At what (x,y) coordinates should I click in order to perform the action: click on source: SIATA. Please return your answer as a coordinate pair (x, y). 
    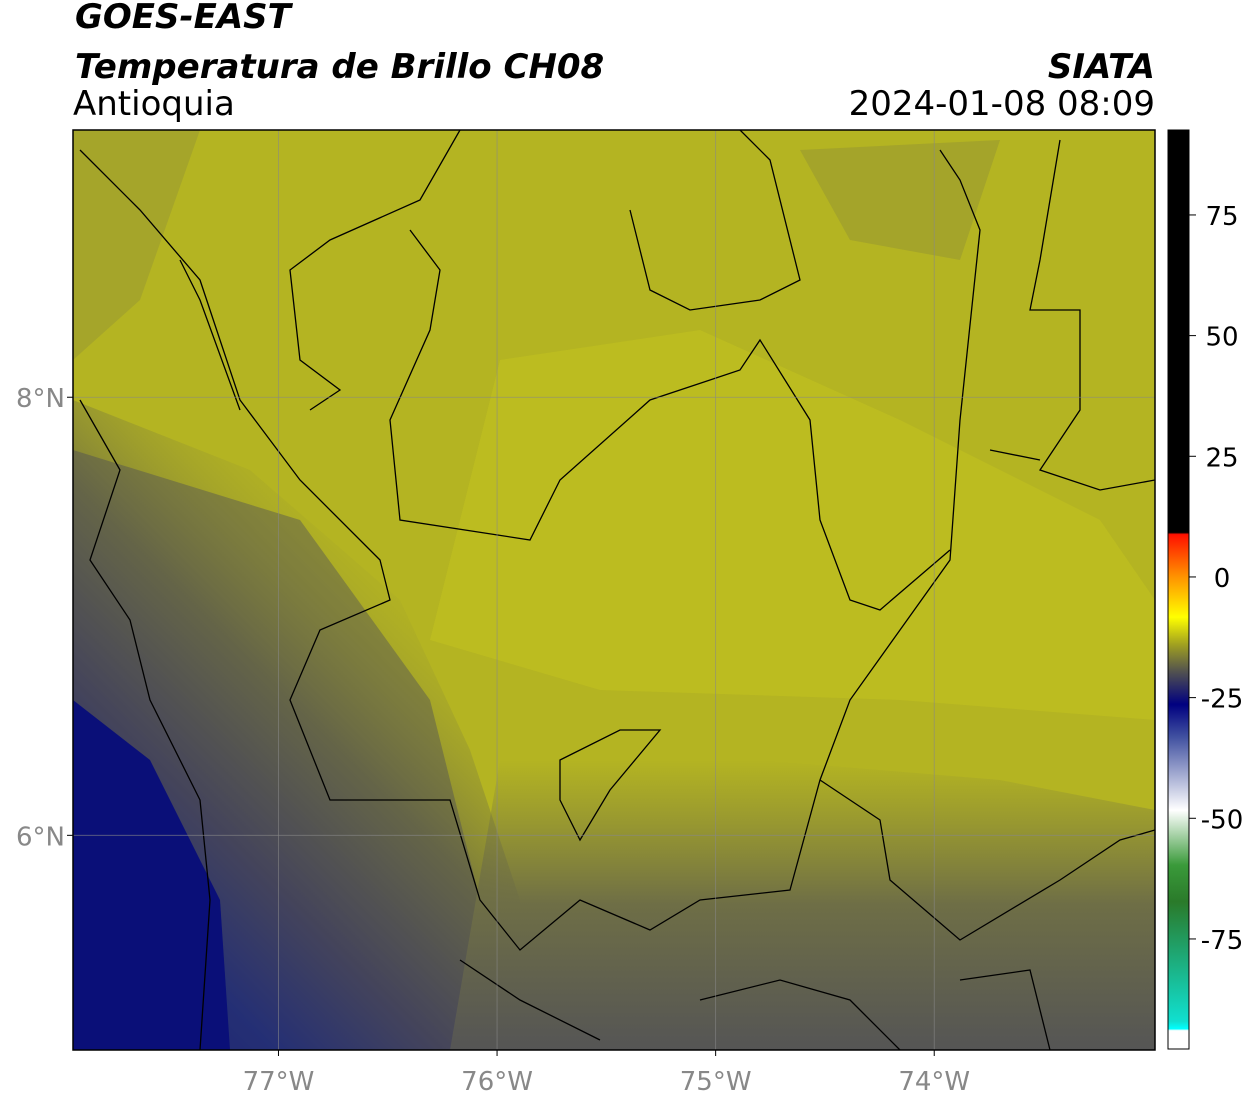
    Looking at the image, I should click on (1101, 67).